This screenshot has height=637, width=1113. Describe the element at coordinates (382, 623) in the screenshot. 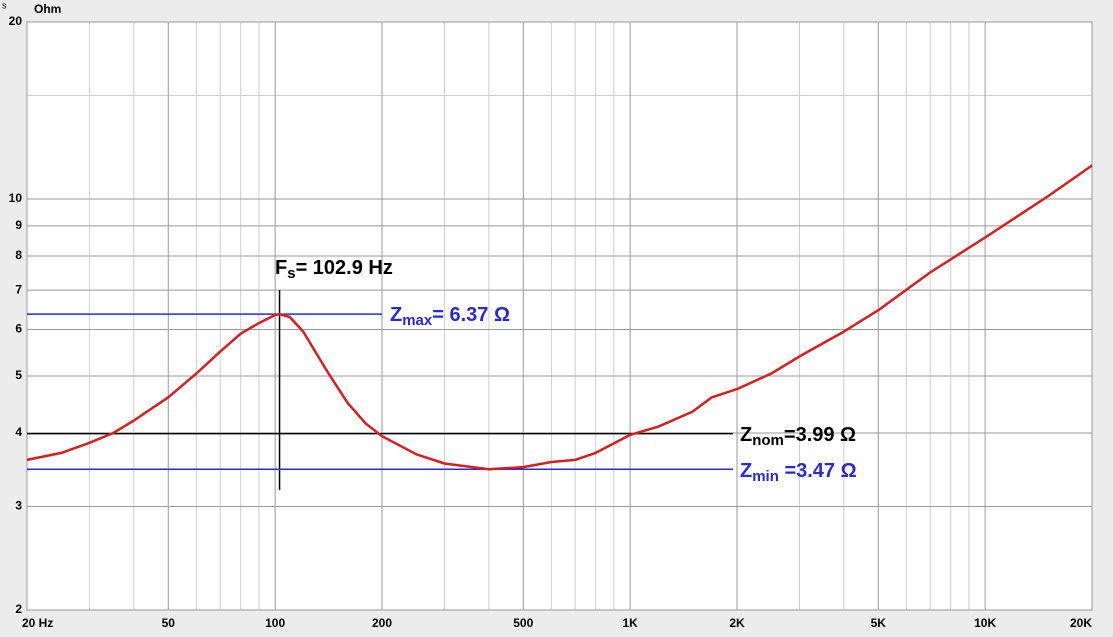

I see `x-tick-label: 200` at that location.